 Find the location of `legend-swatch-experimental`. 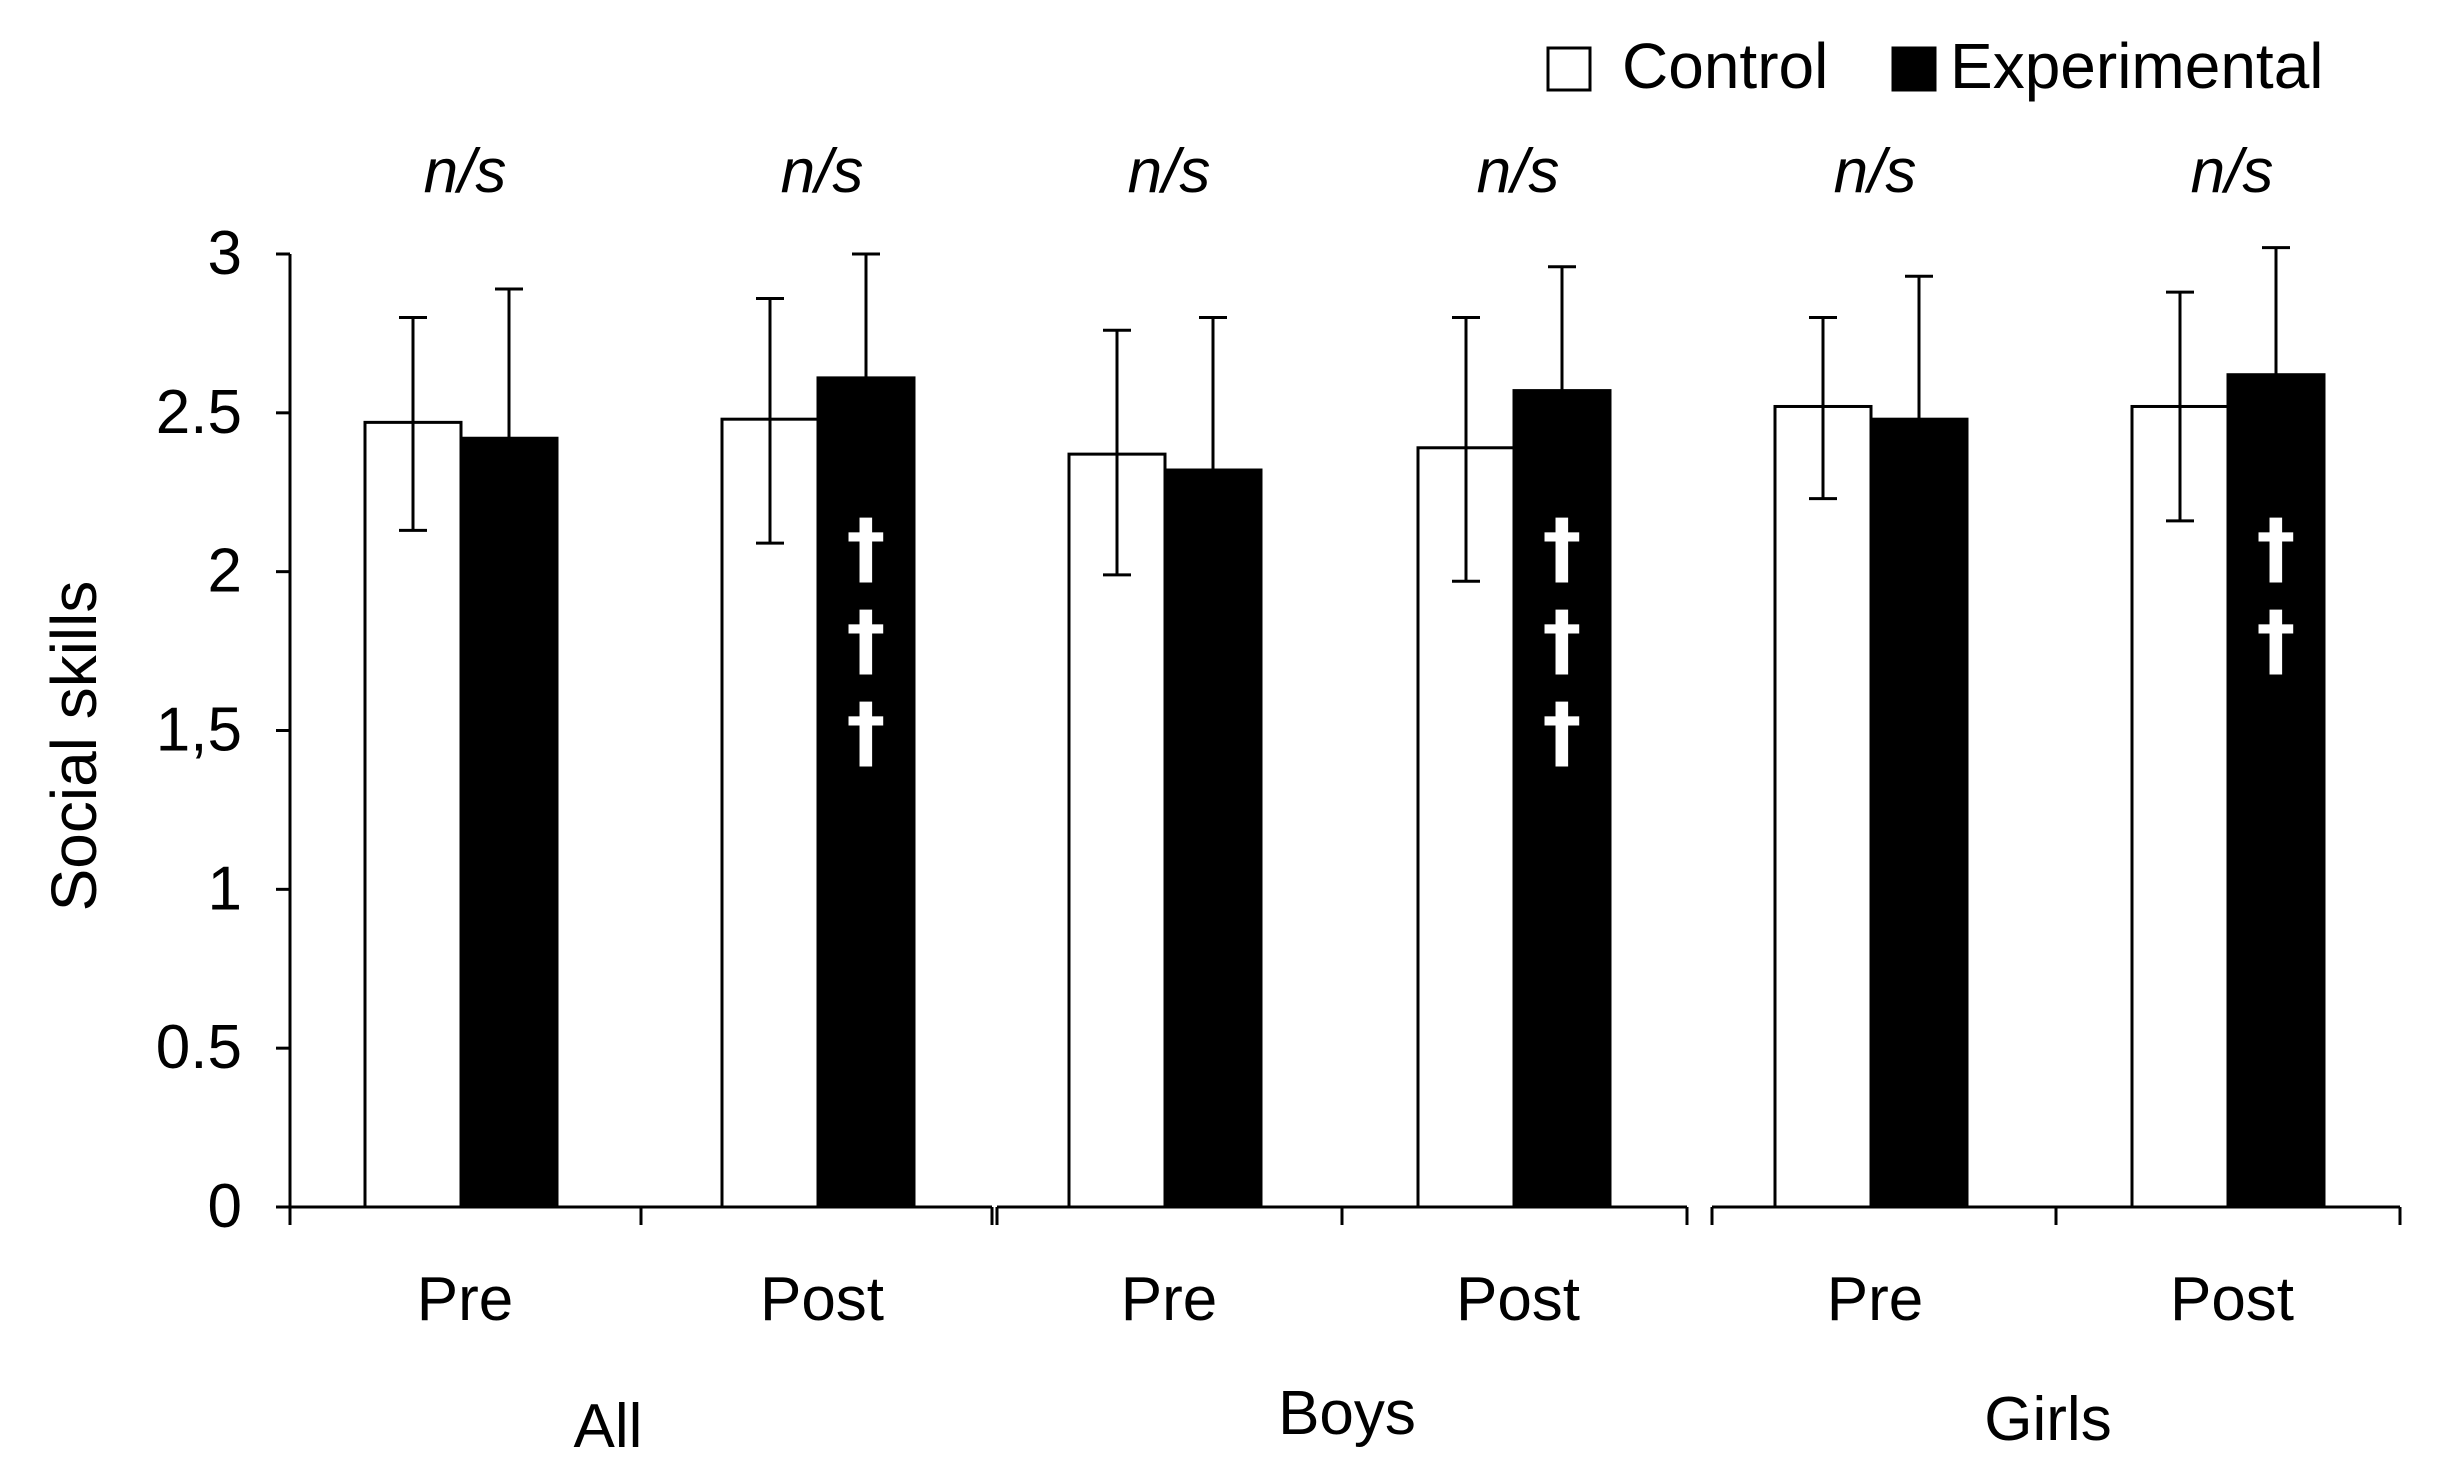

legend-swatch-experimental is located at coordinates (1914, 69).